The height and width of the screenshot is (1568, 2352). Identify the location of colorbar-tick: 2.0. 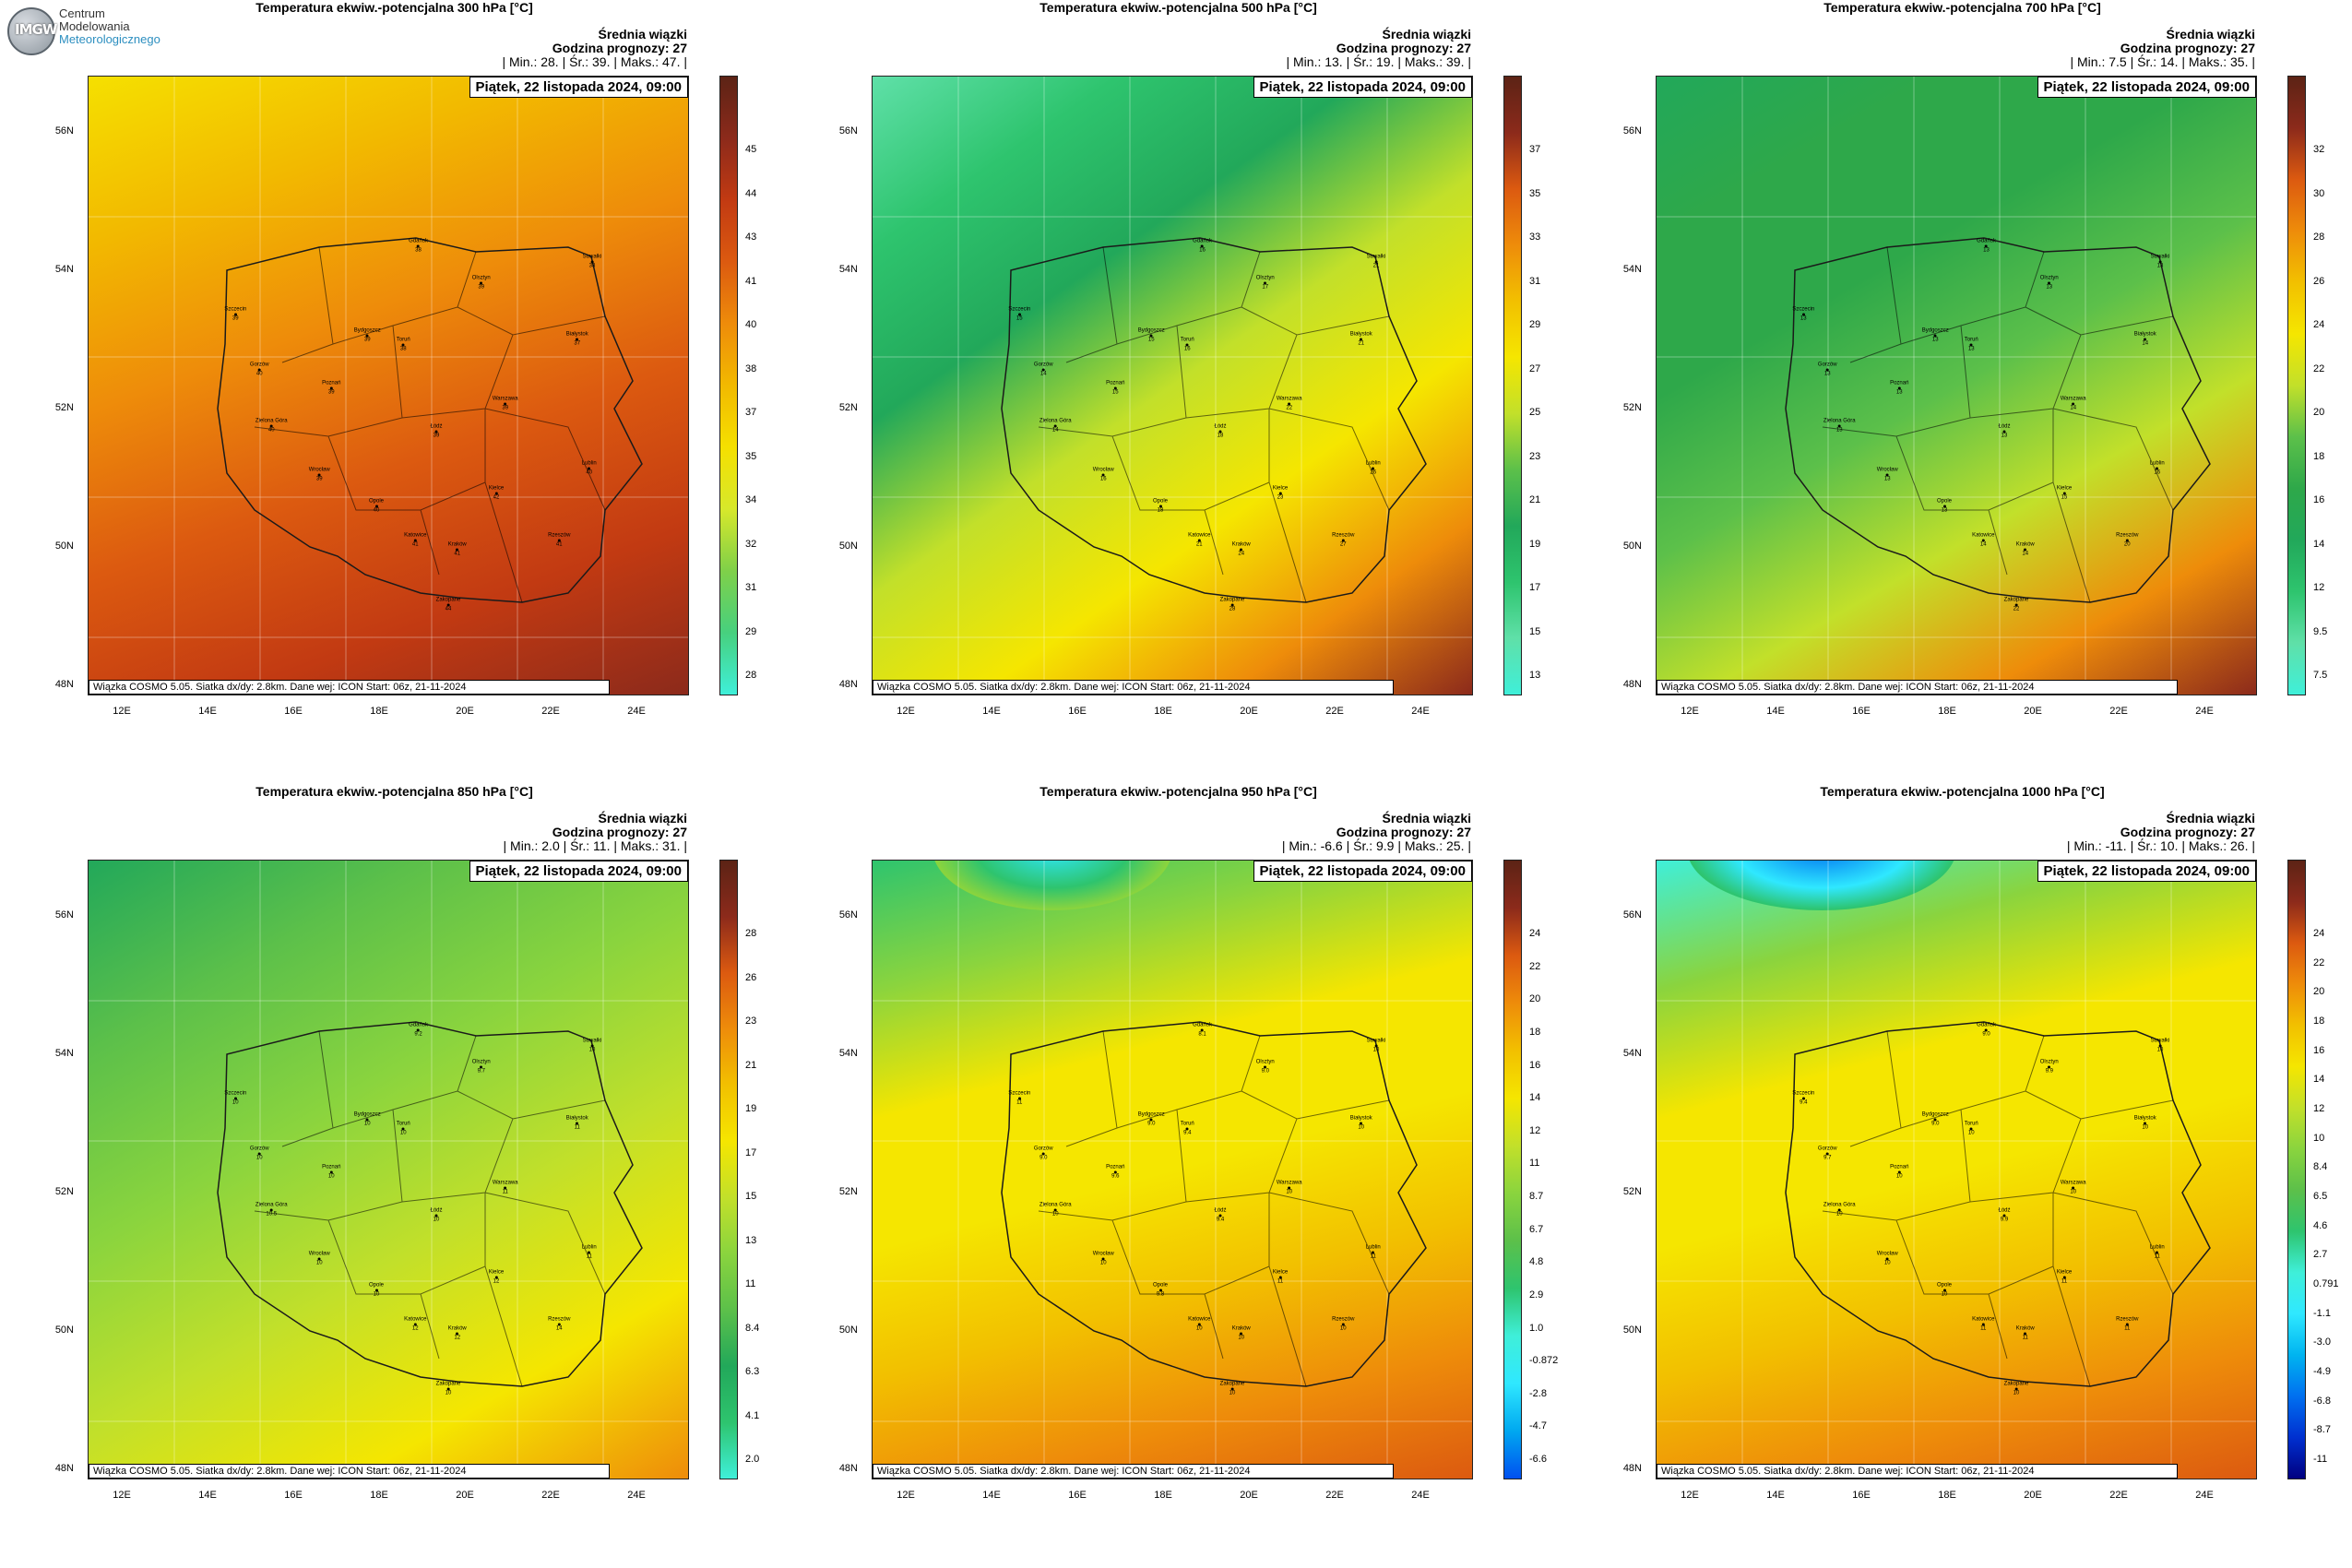
(752, 1459).